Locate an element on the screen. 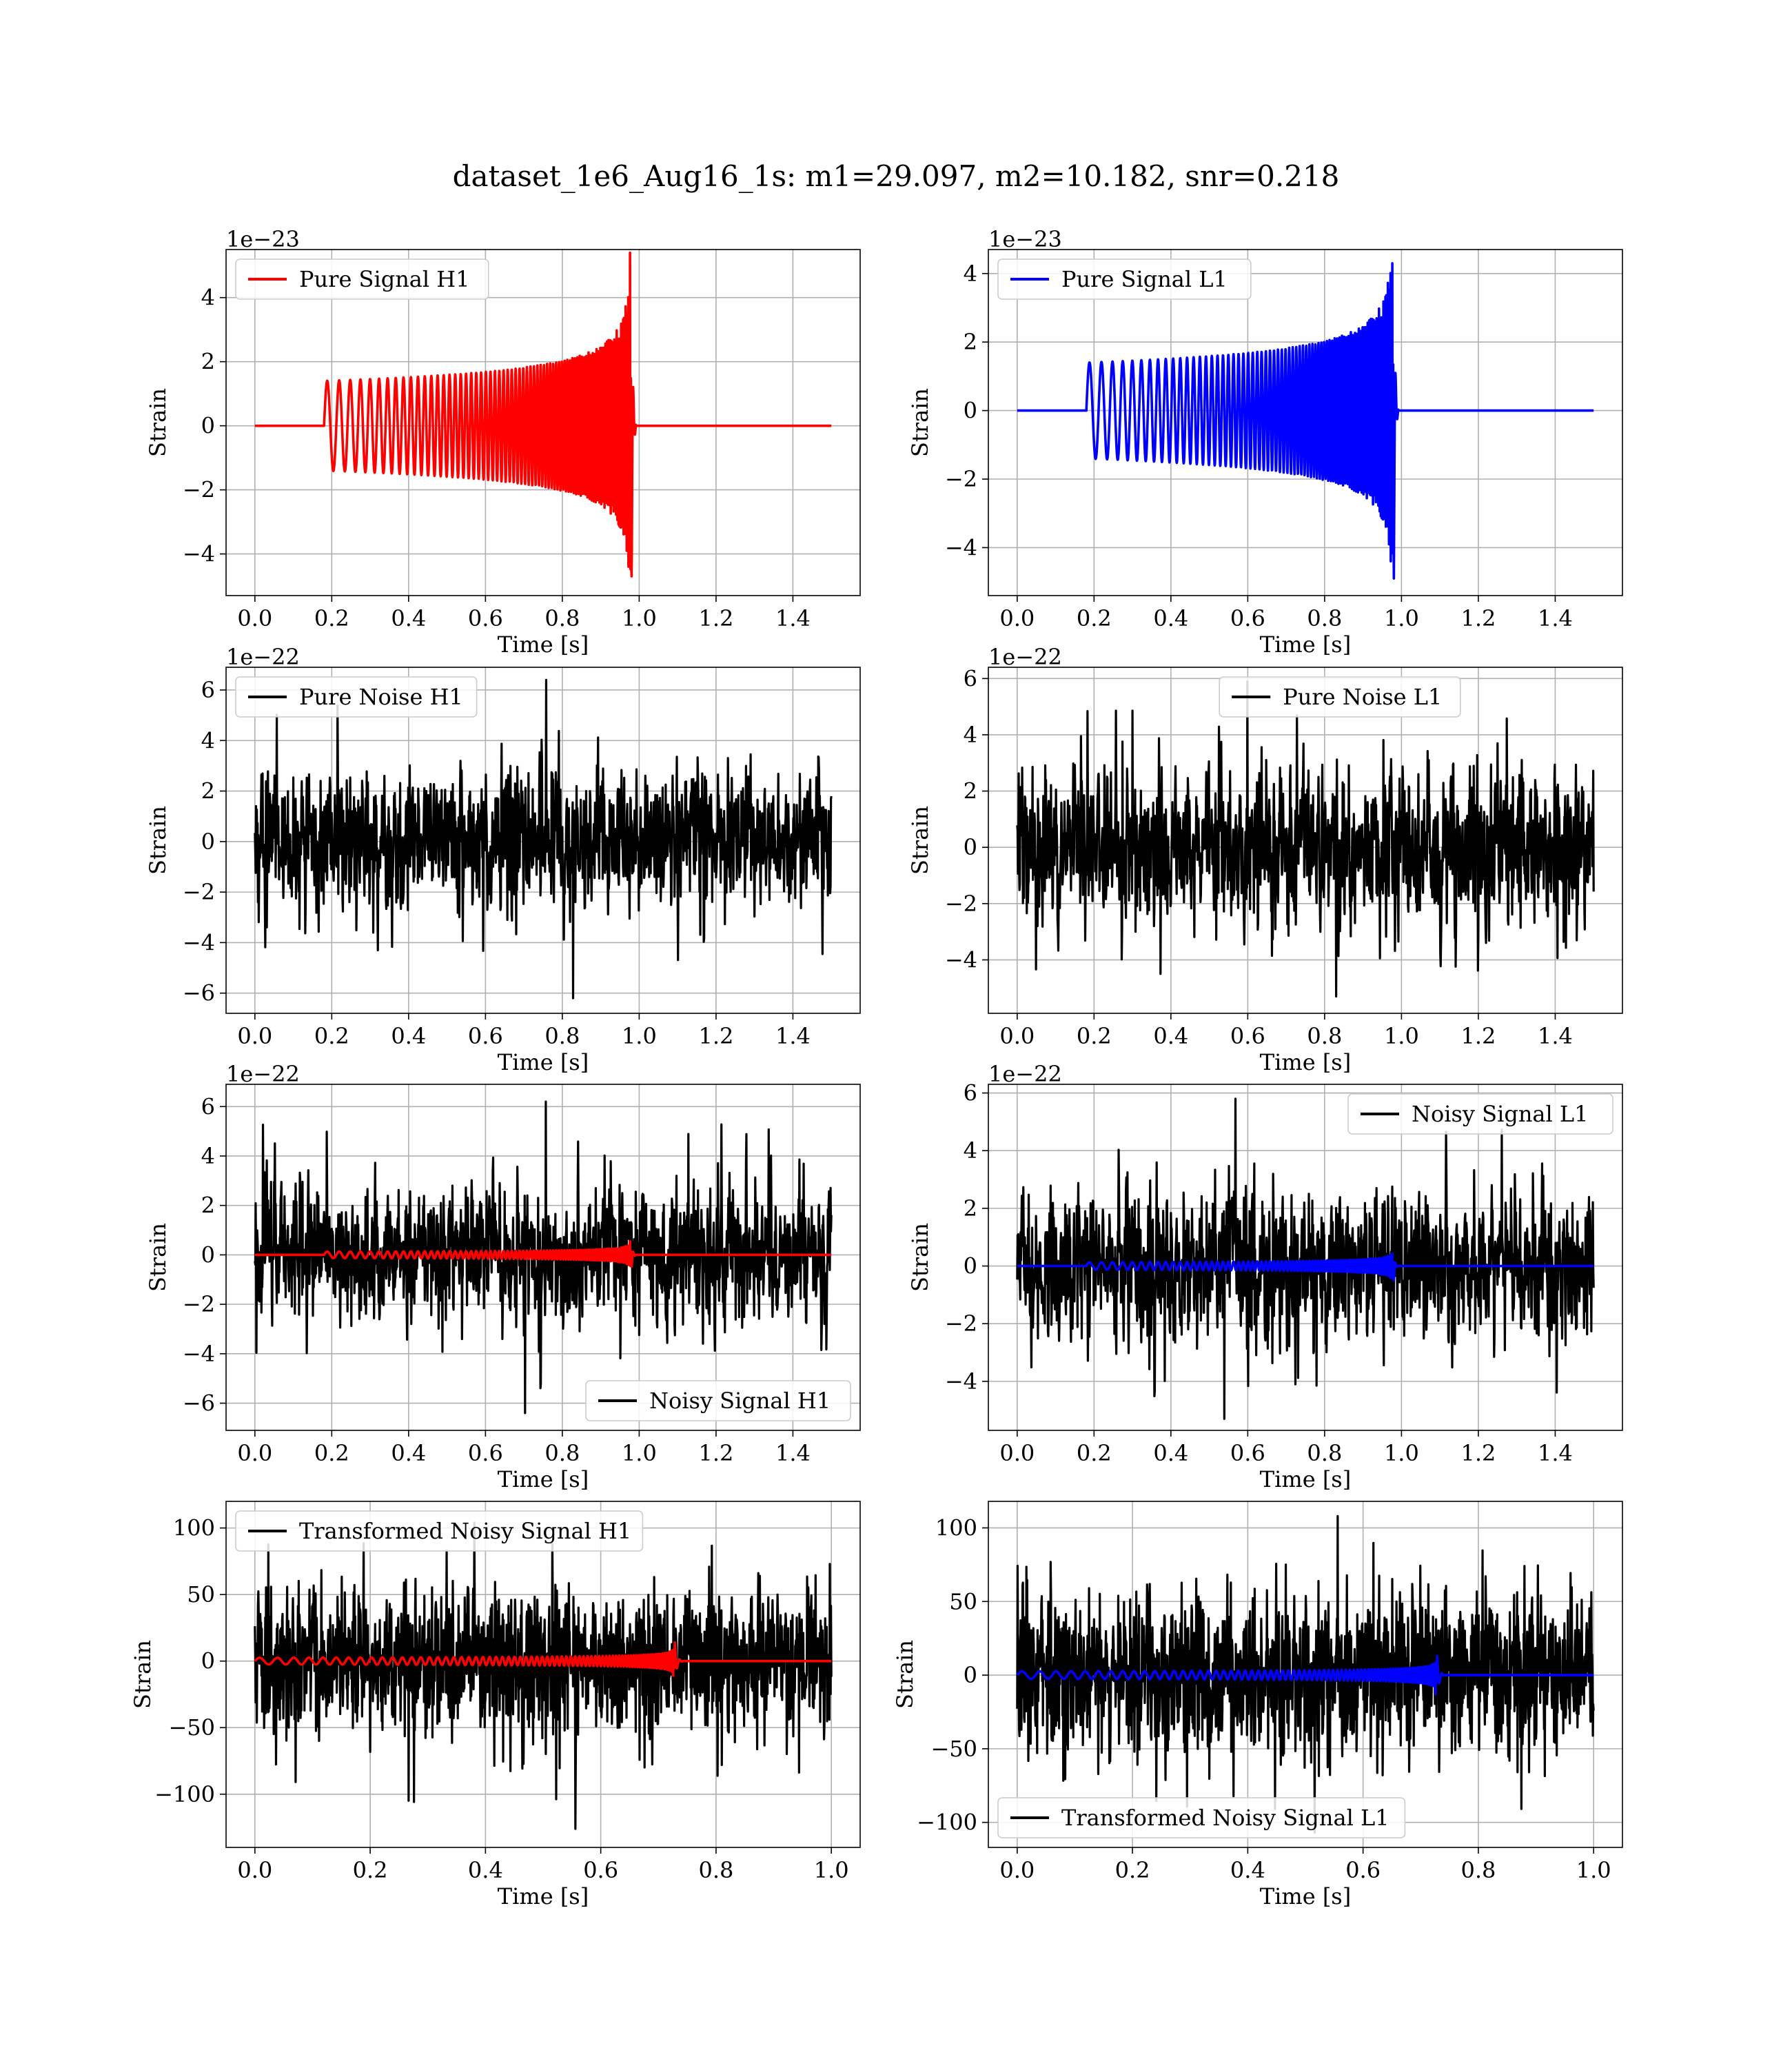  legend-label: Noisy Signal H1 is located at coordinates (740, 1401).